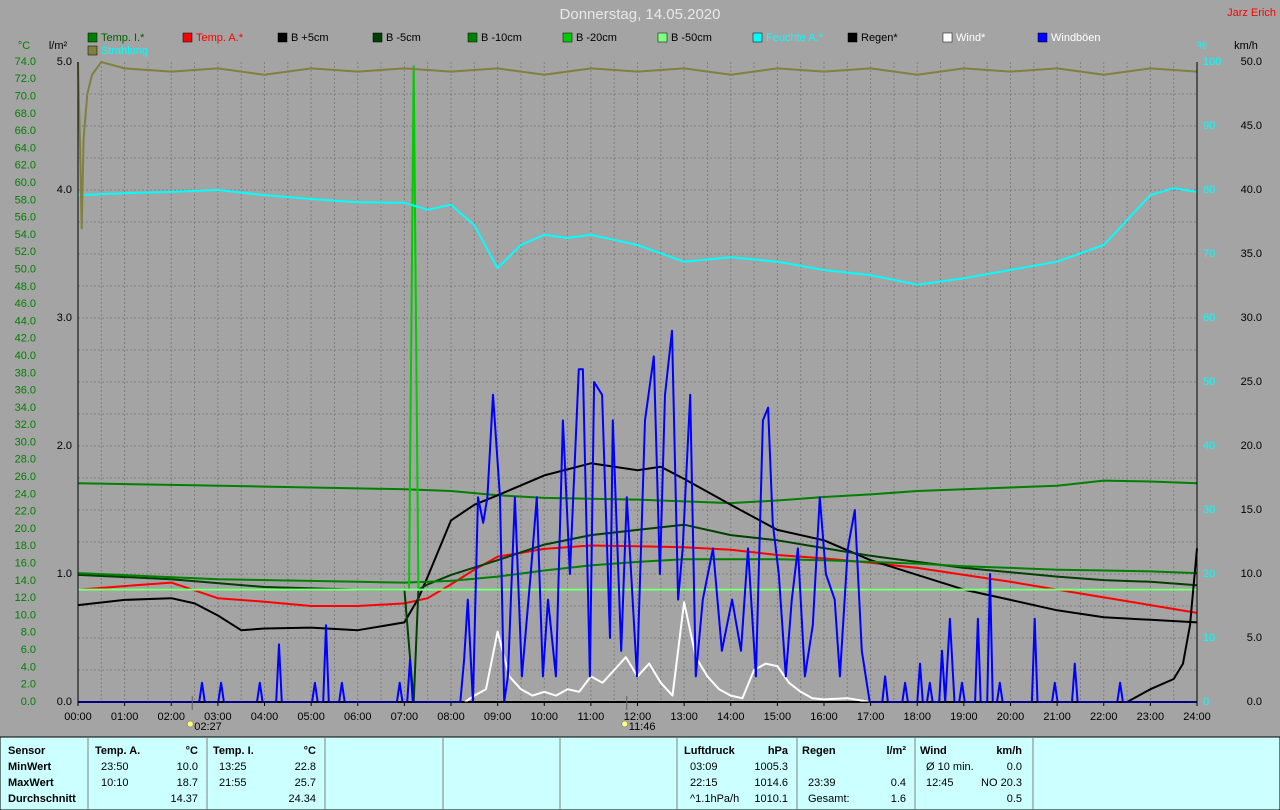 Image resolution: width=1280 pixels, height=810 pixels. What do you see at coordinates (822, 783) in the screenshot?
I see `table-cell-time: 23:39` at bounding box center [822, 783].